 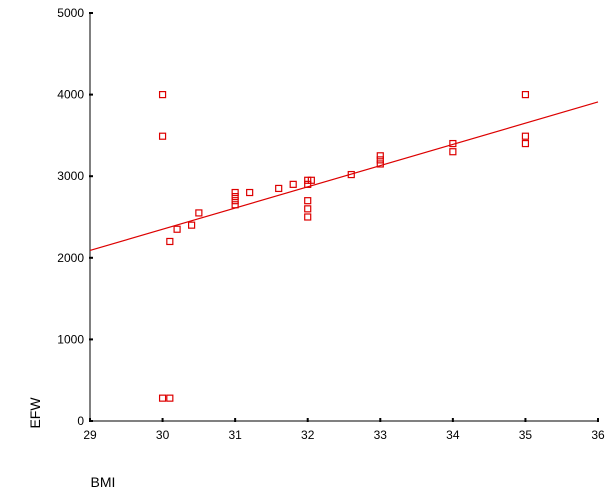 I want to click on x-tick-label: 32, so click(x=308, y=435).